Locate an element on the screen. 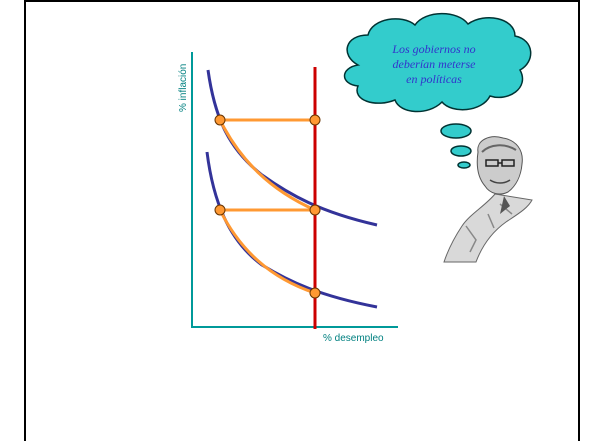 The height and width of the screenshot is (441, 598). point-a is located at coordinates (220, 120).